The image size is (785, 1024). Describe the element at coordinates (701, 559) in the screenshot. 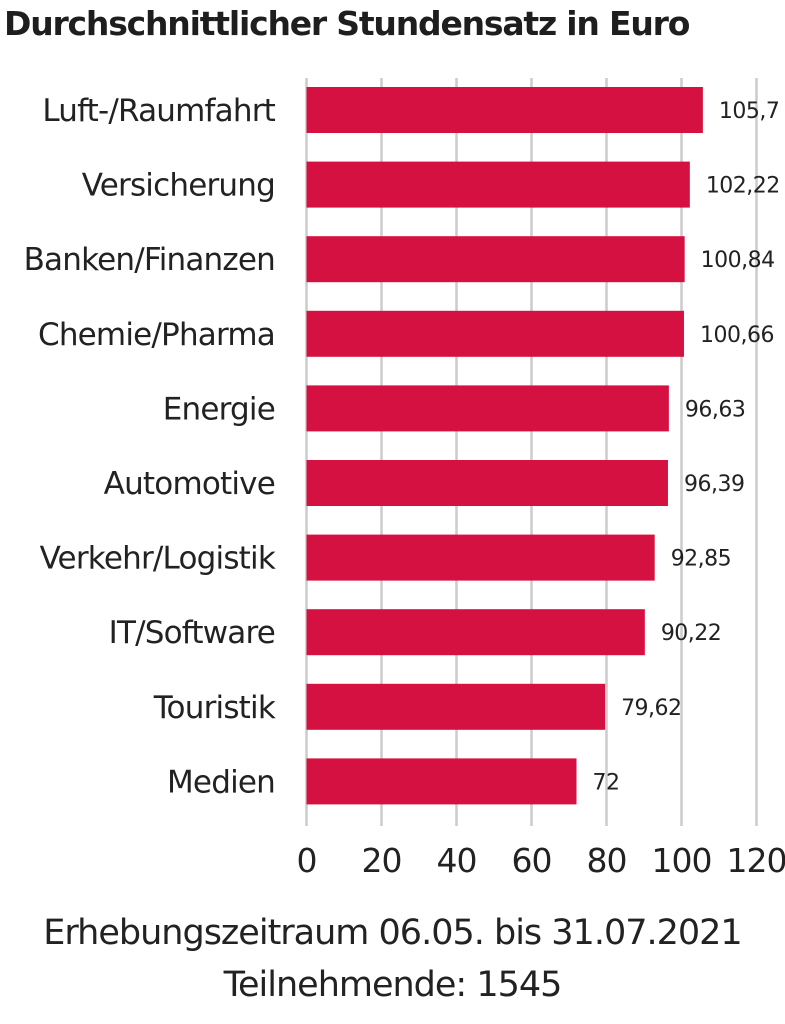

I see `data-label: 92,85` at that location.